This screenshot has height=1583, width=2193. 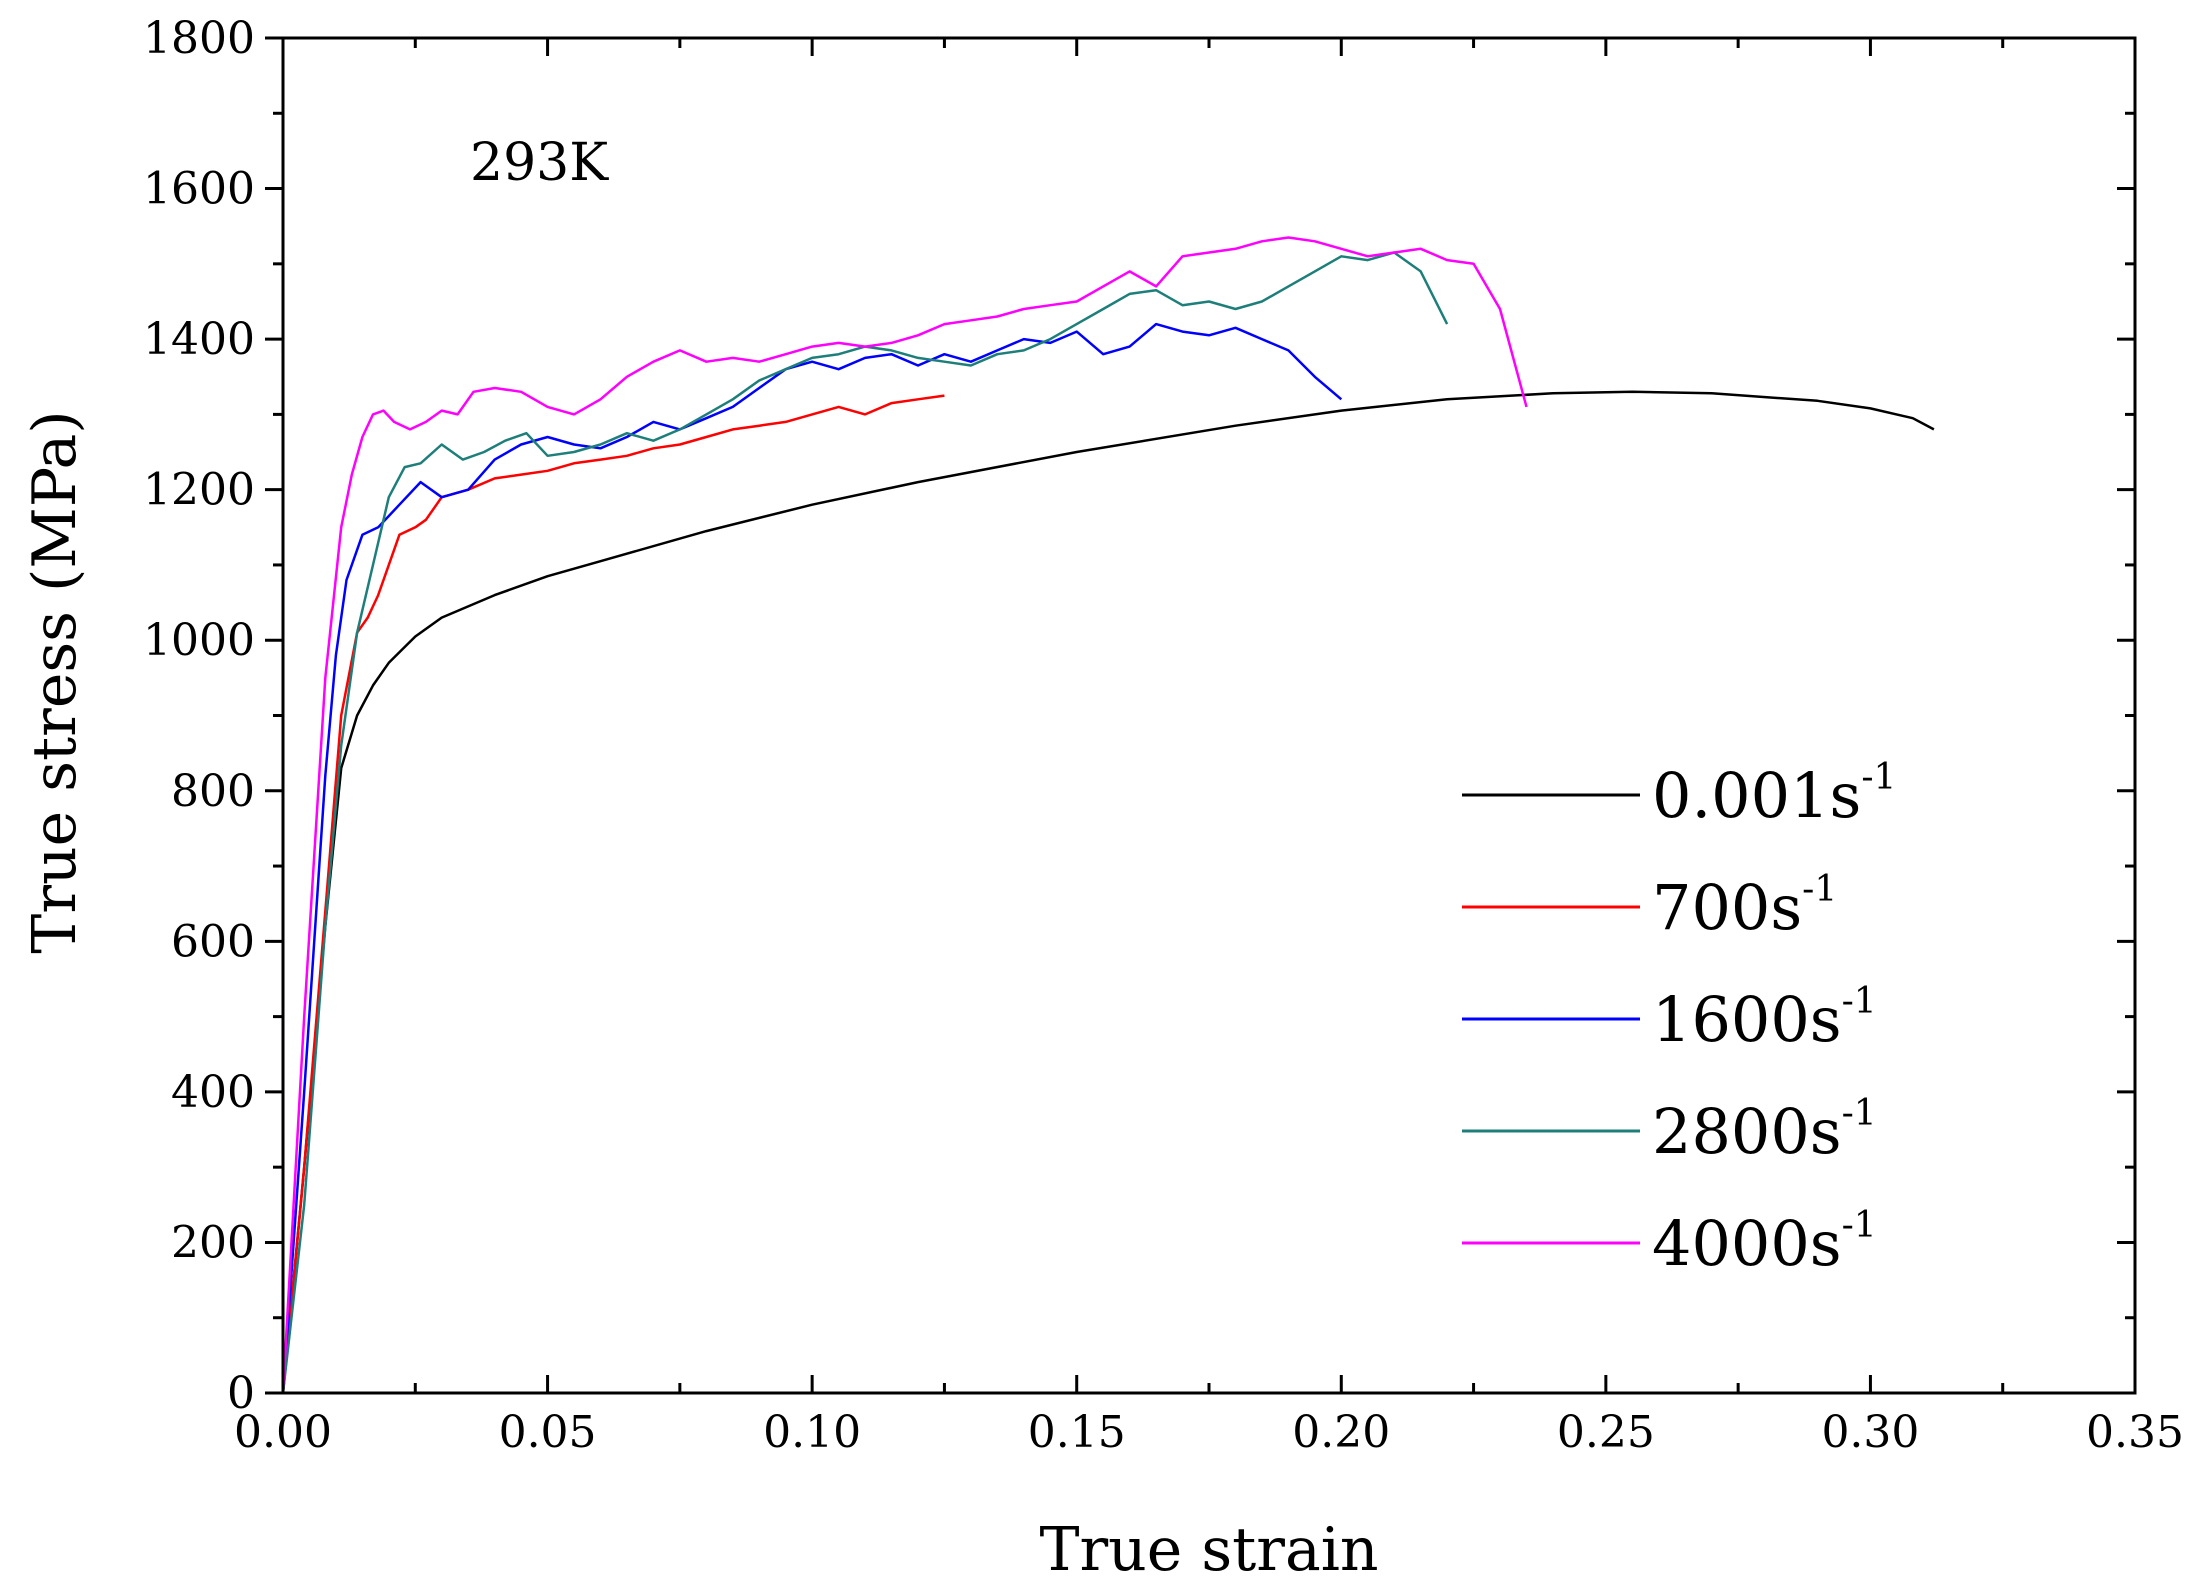 I want to click on temperature-annotation: 293K, so click(x=539, y=163).